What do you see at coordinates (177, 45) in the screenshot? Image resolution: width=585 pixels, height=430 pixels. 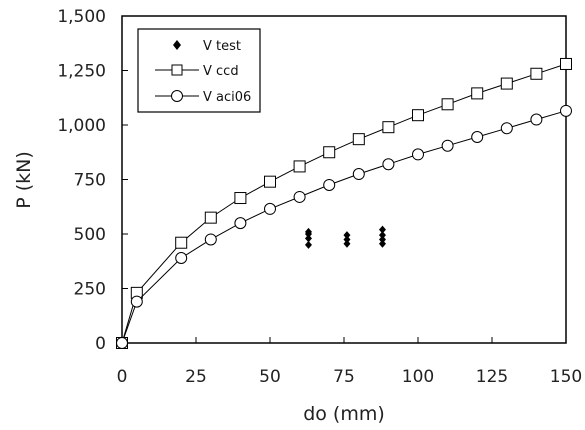 I see `legend-marker-diamond-icon` at bounding box center [177, 45].